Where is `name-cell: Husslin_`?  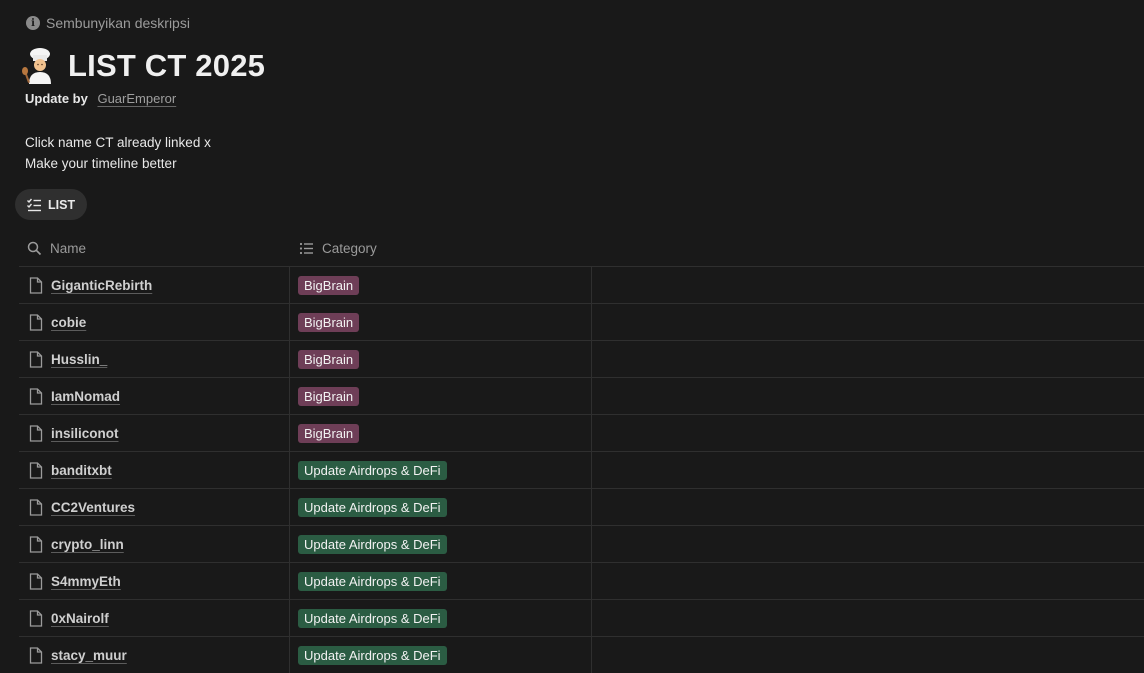
name-cell: Husslin_ is located at coordinates (154, 359).